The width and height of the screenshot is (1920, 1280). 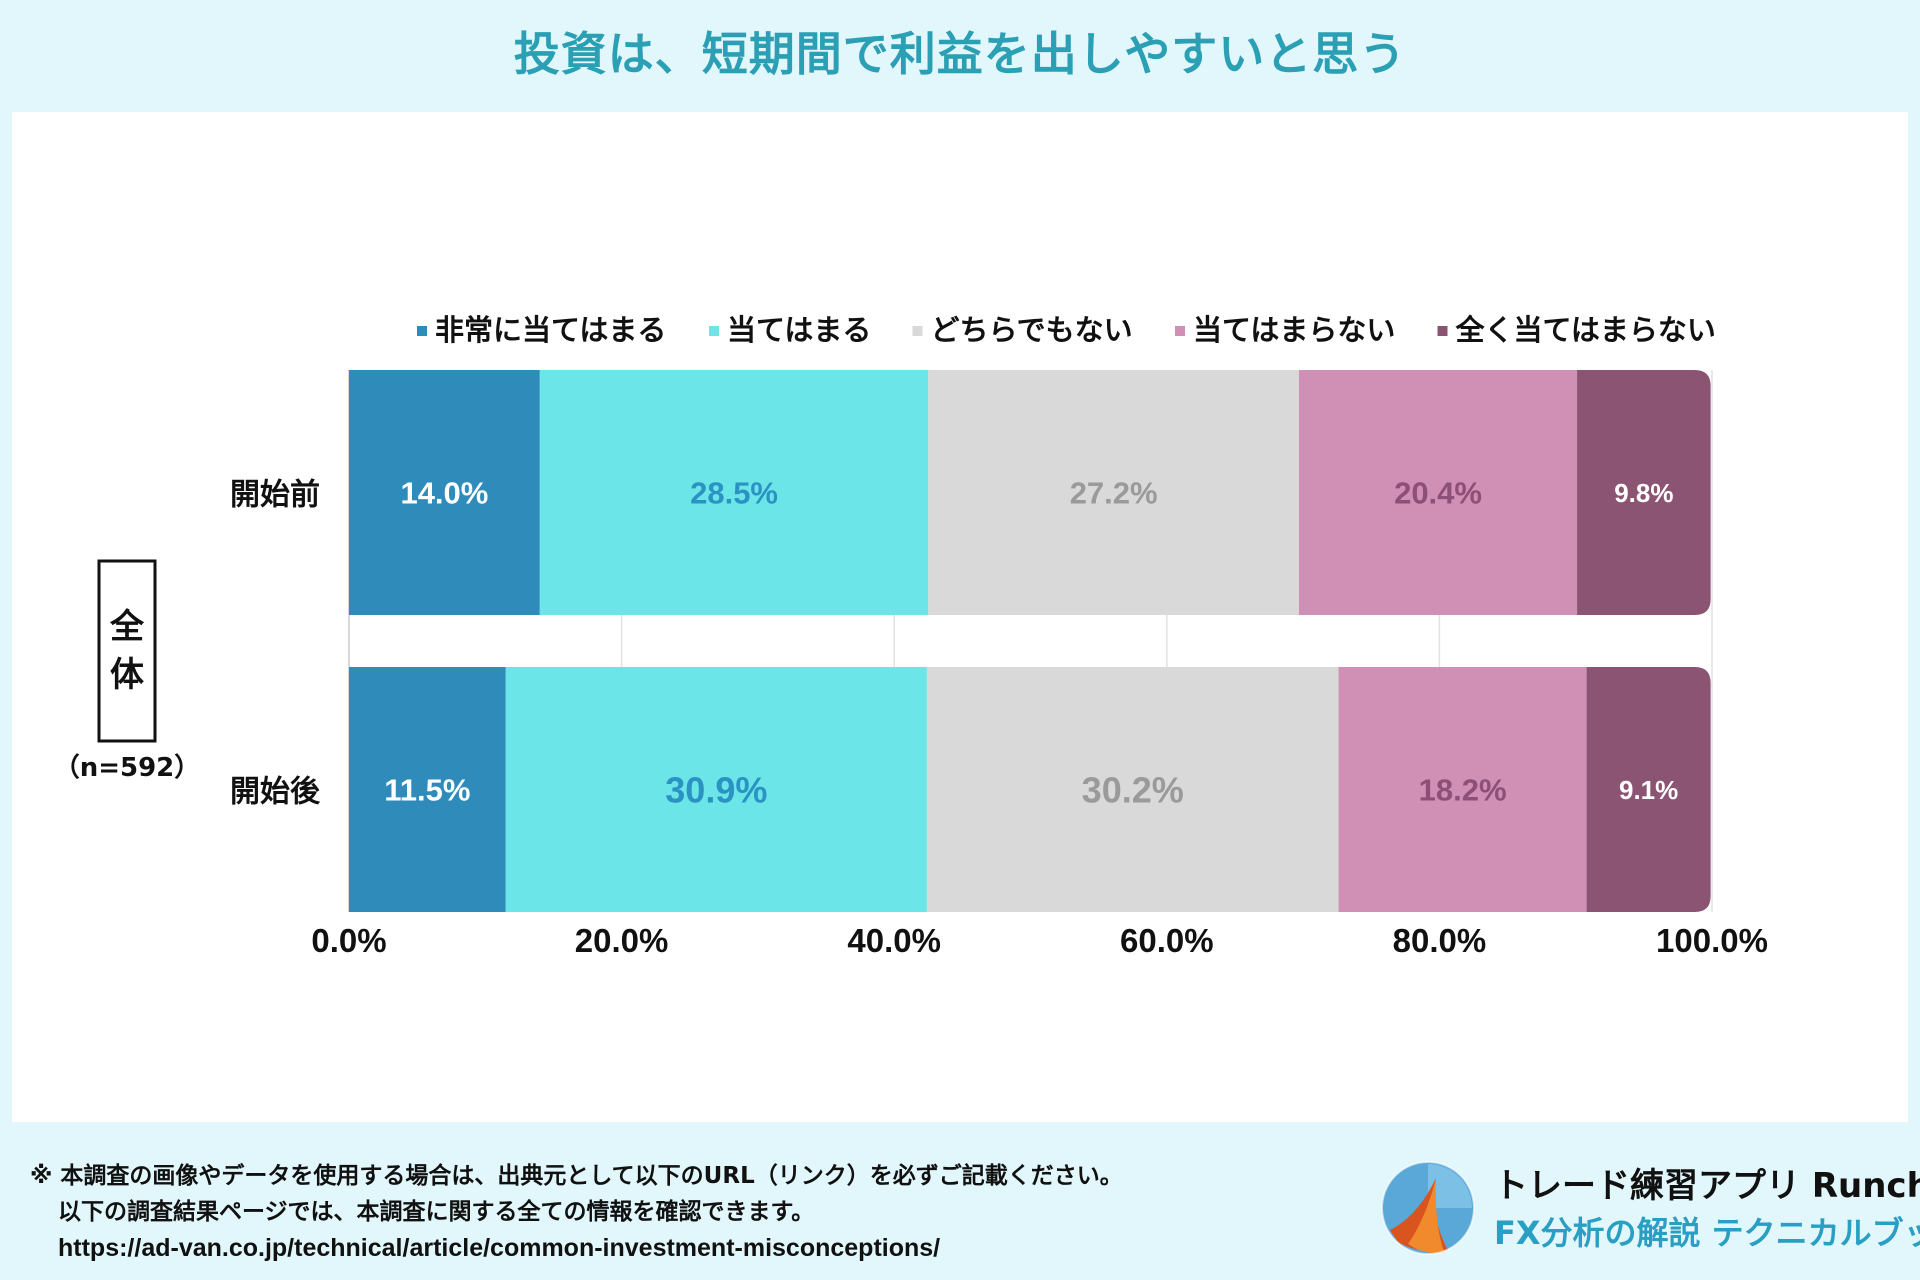 What do you see at coordinates (799, 330) in the screenshot?
I see `legend-label: 当てはまる` at bounding box center [799, 330].